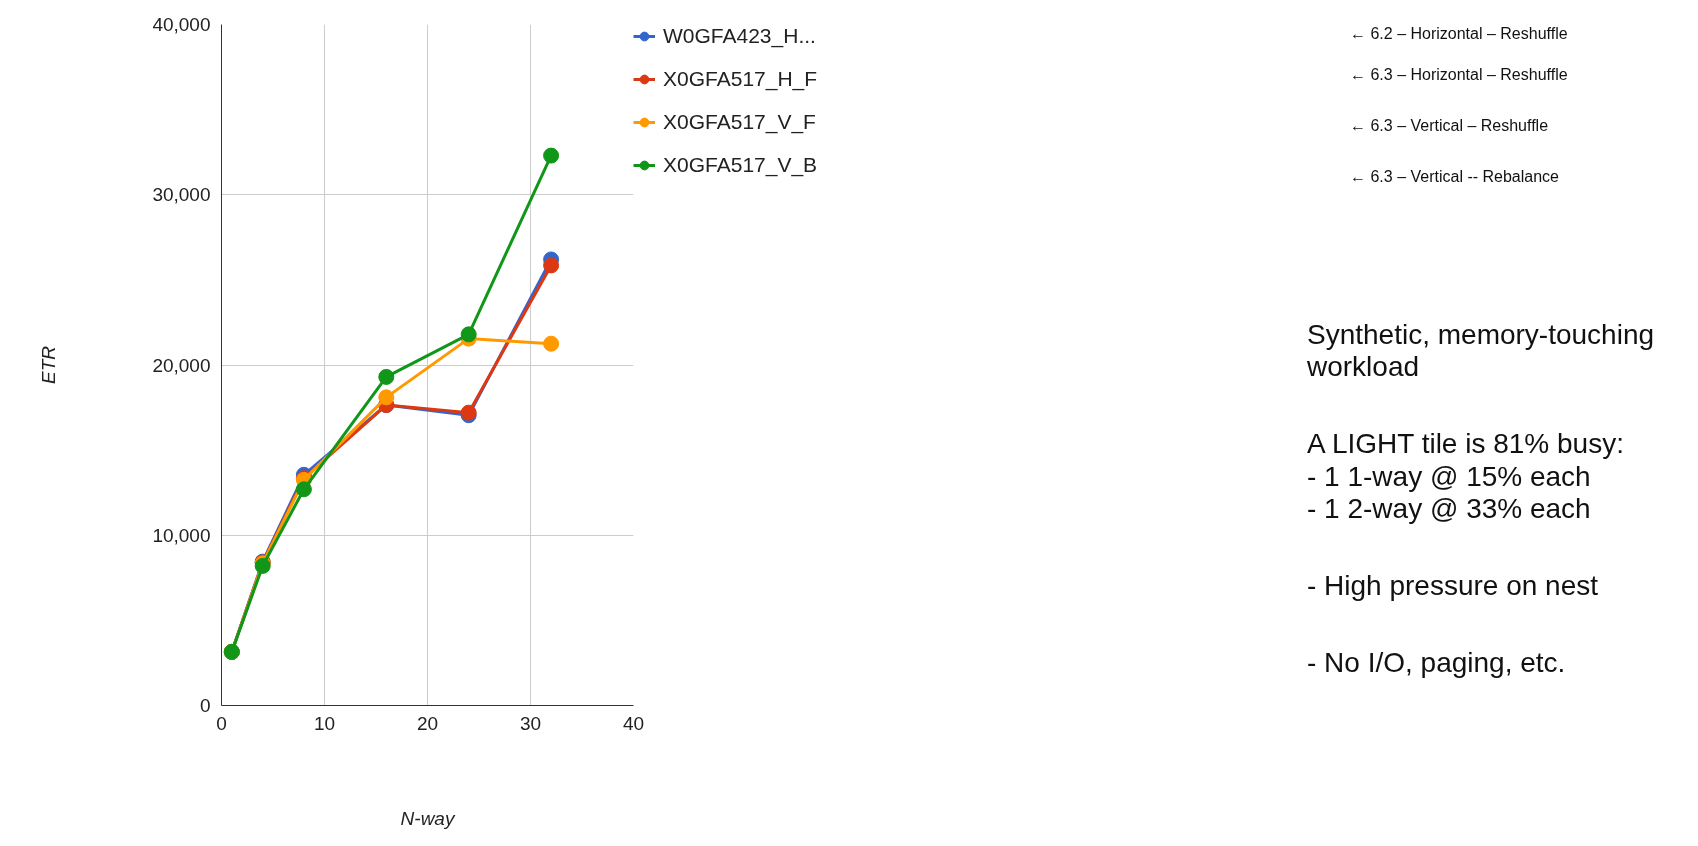 The image size is (1698, 846). I want to click on text: ← 6.3 – Horizontal – Reshuffle, so click(1459, 75).